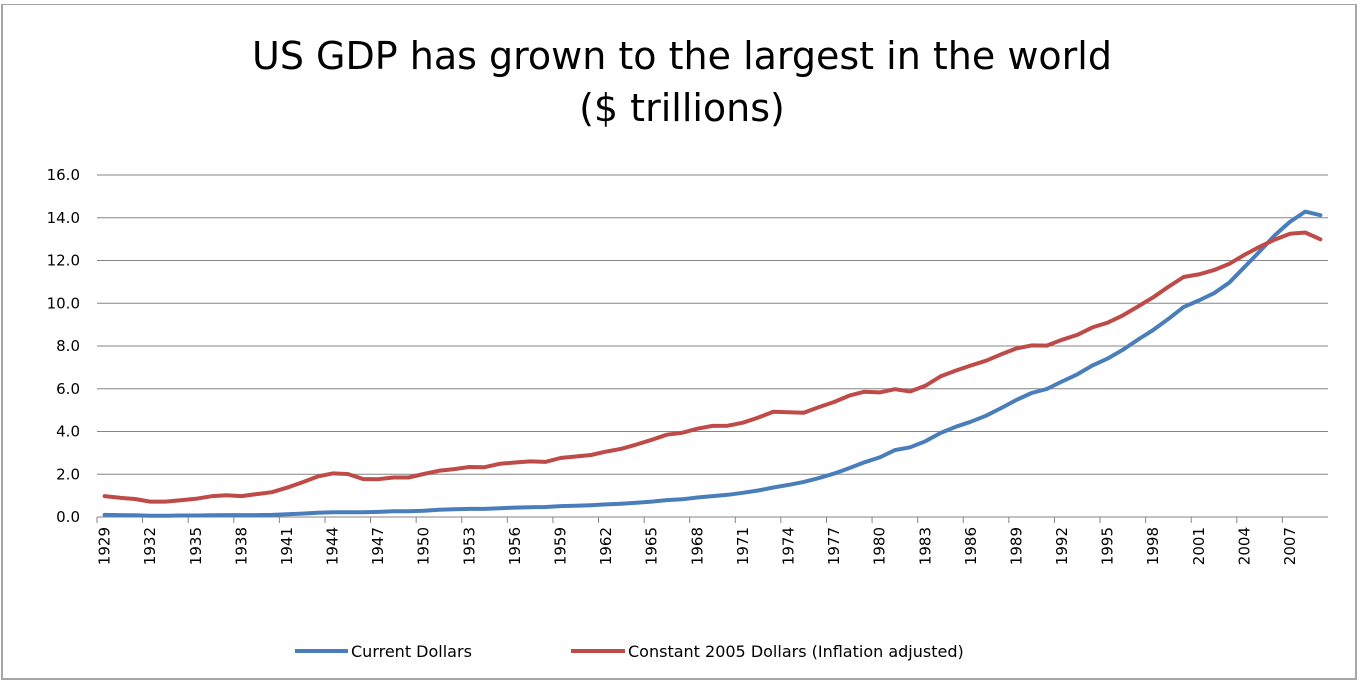 The image size is (1364, 684). Describe the element at coordinates (469, 546) in the screenshot. I see `x-tick-label: 1953` at that location.